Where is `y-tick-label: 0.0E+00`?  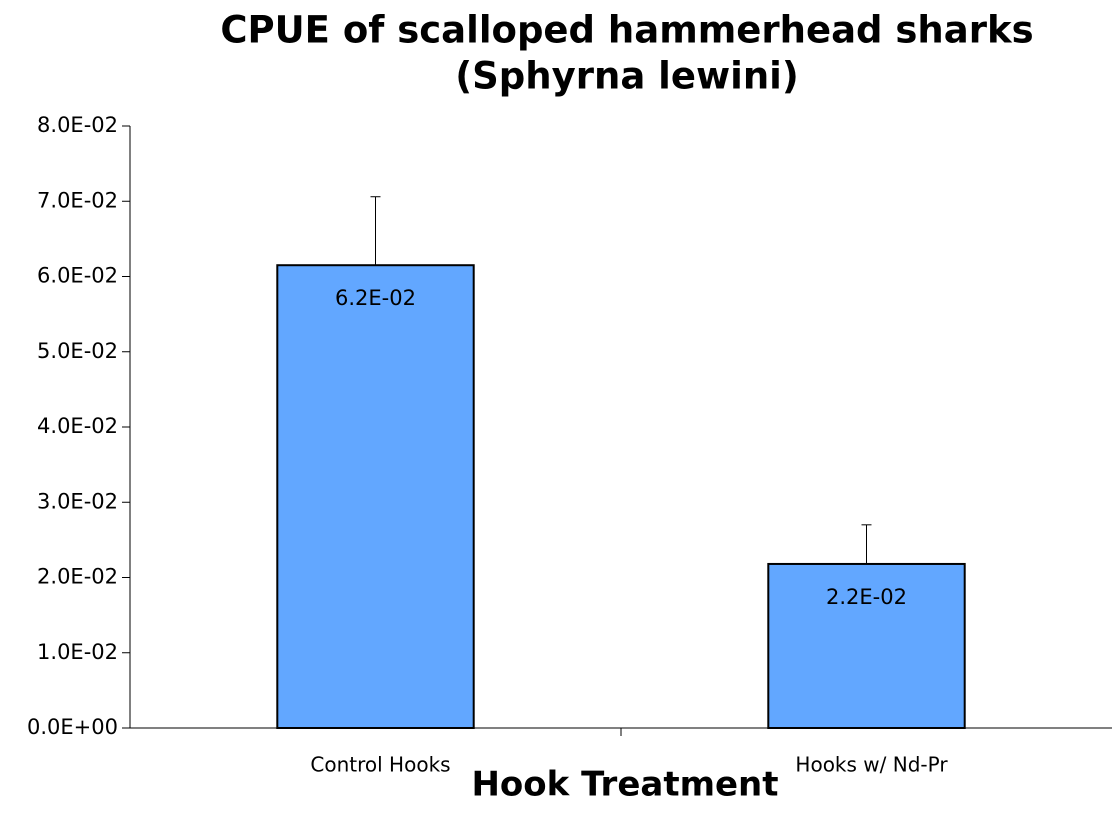 y-tick-label: 0.0E+00 is located at coordinates (72, 727).